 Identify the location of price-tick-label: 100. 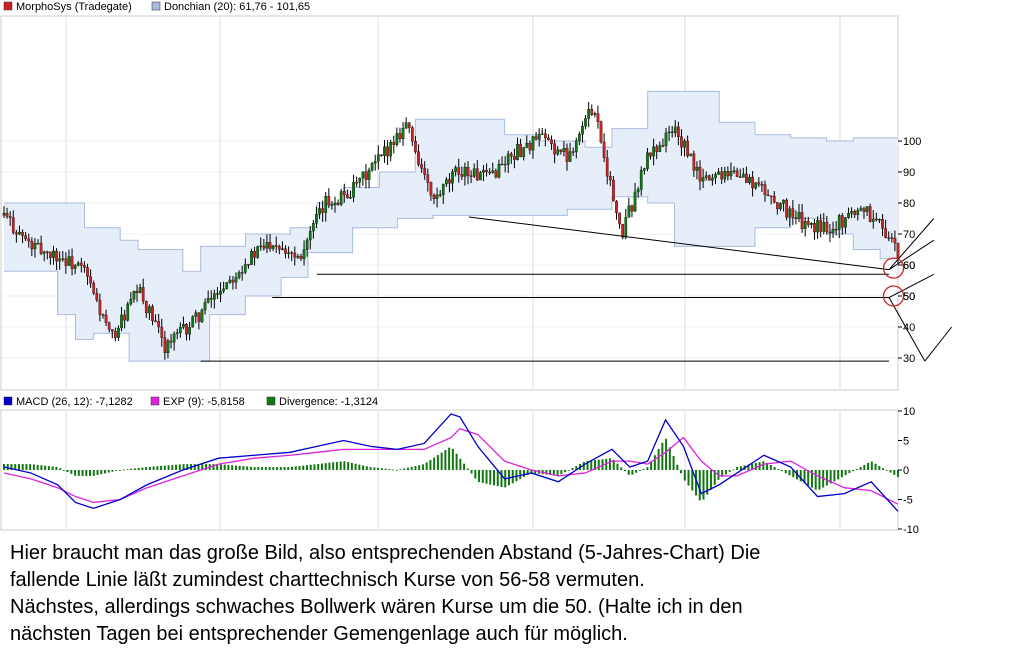
(912, 142).